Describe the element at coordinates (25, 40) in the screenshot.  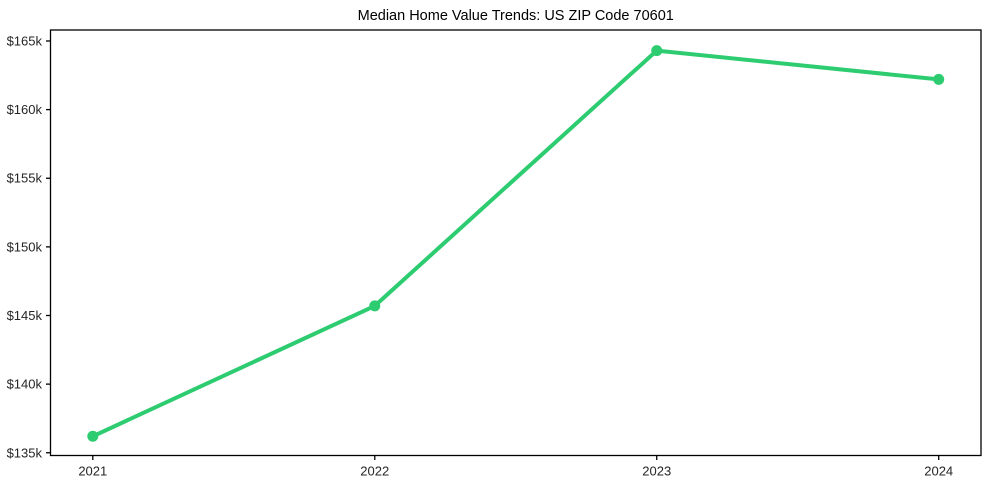
I see `y-tick-label: $165k` at that location.